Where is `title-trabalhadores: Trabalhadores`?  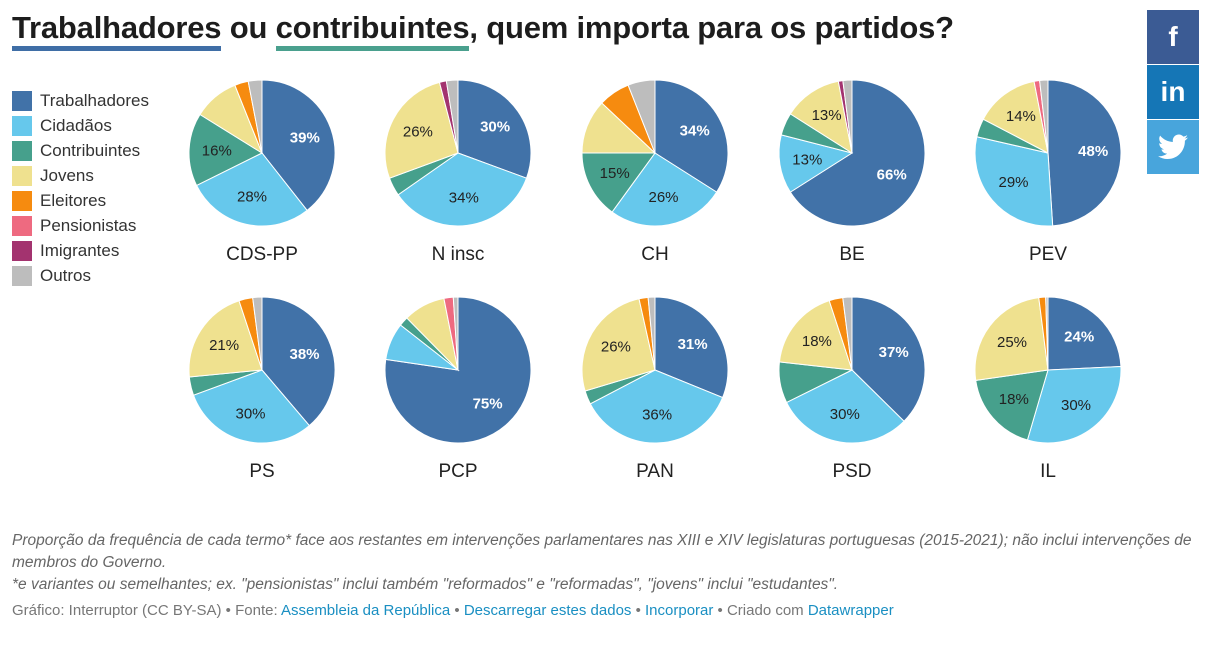 title-trabalhadores: Trabalhadores is located at coordinates (117, 30).